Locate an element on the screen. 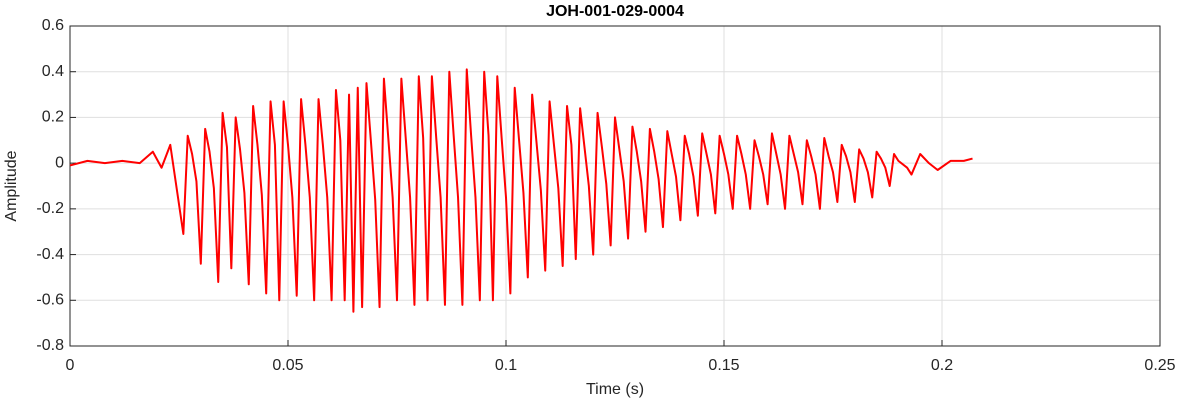  x-tick-label: 0.05 is located at coordinates (287, 365).